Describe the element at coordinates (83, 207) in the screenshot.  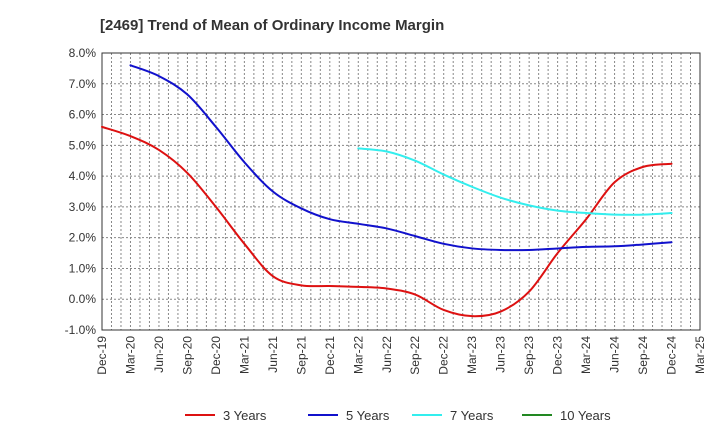
I see `y-tick-label: 3.0%` at that location.